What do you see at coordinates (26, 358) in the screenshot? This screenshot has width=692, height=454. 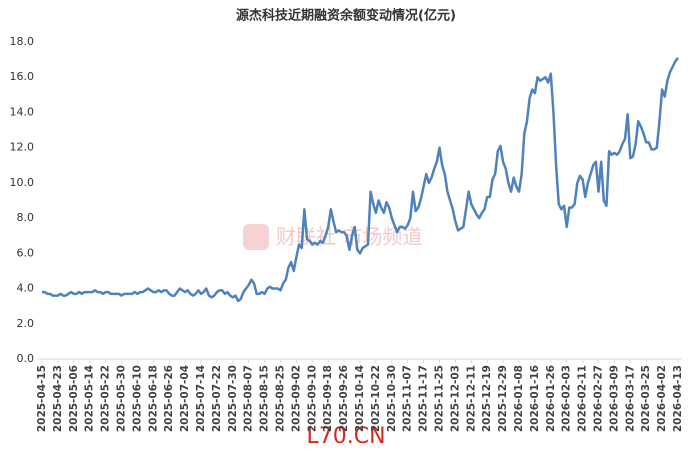 I see `y-tick-label: 0.0` at bounding box center [26, 358].